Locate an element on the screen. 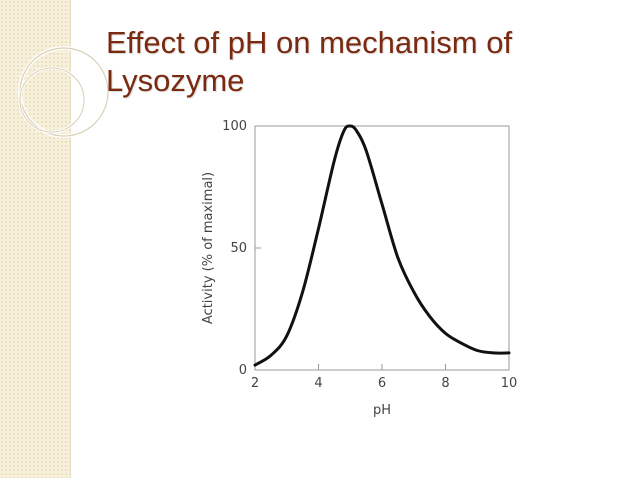 The width and height of the screenshot is (638, 483). y-tick-label: 100 is located at coordinates (234, 126).